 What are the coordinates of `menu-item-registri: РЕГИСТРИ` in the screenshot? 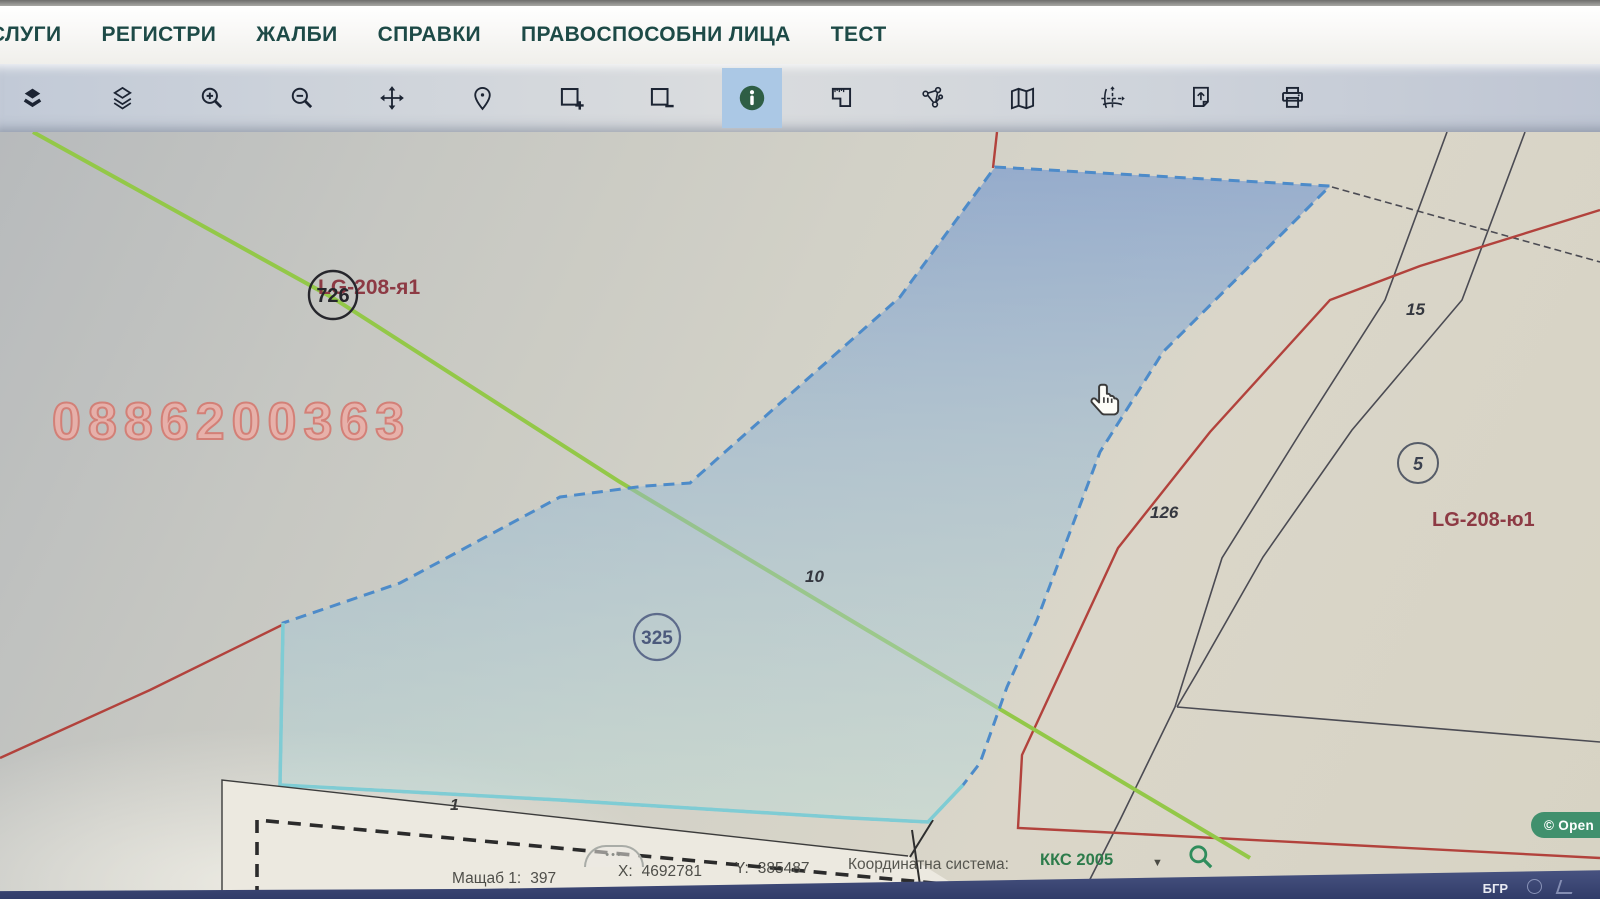 It's located at (159, 34).